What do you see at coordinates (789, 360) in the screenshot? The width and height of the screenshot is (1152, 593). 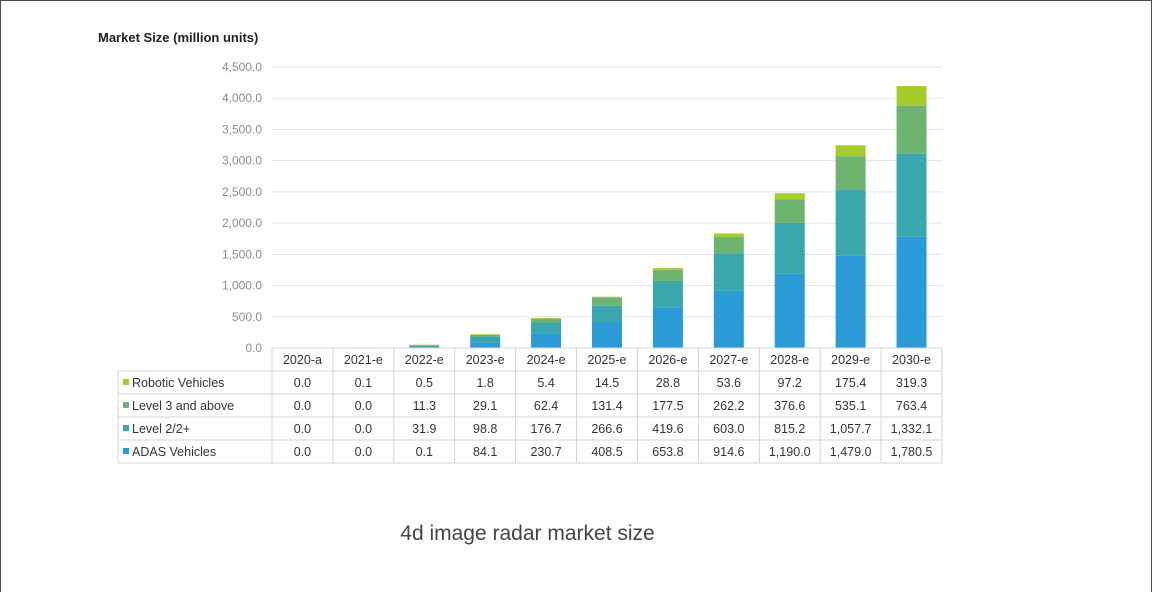 I see `x-category-label: 2028-e` at bounding box center [789, 360].